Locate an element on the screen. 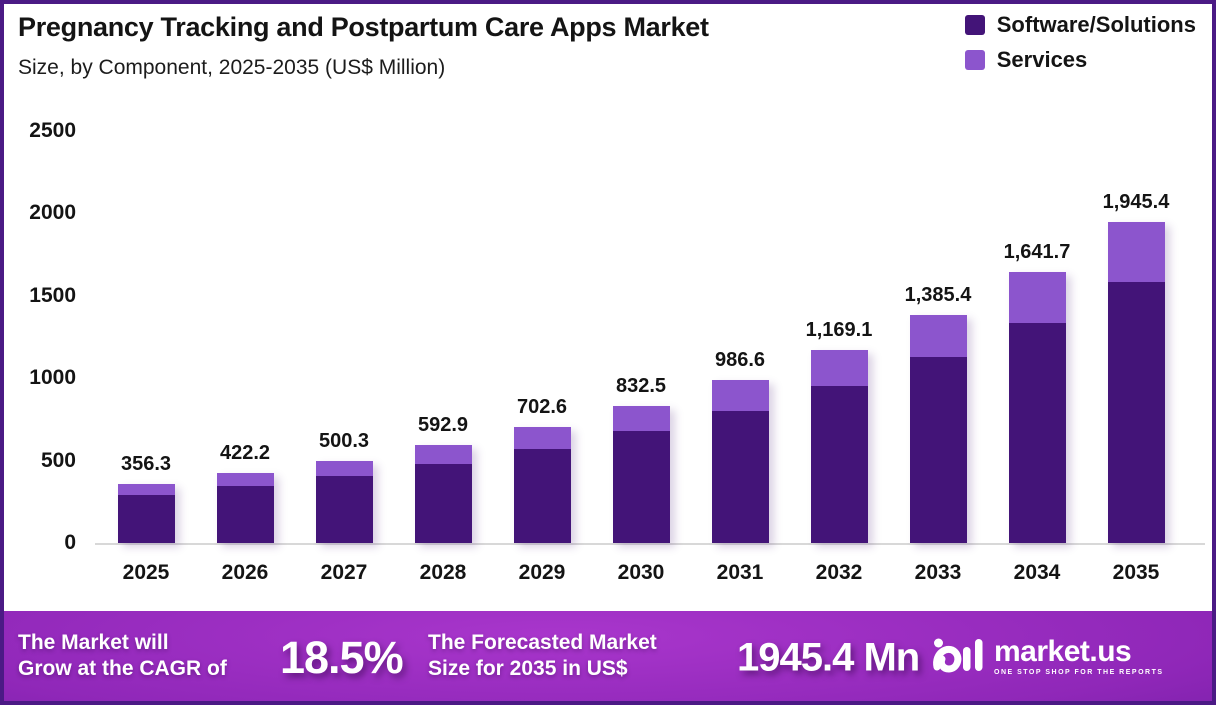 The image size is (1216, 705). bar-value-label-2025: 356.3 is located at coordinates (146, 464).